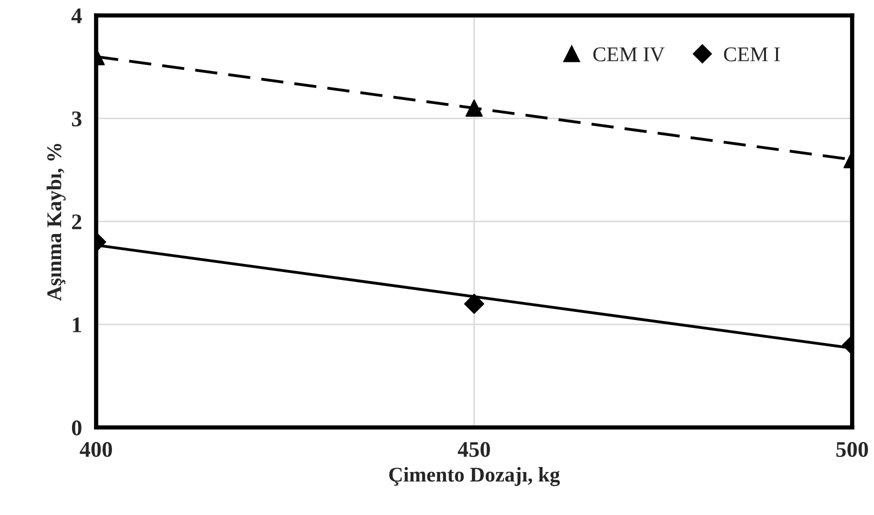 The image size is (874, 515). I want to click on legend-label: CEM I, so click(752, 54).